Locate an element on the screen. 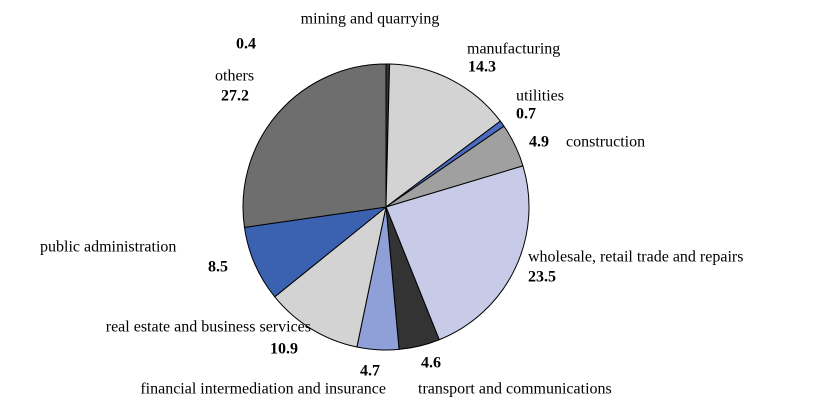 The image size is (825, 403). value-label: 0.7 is located at coordinates (526, 114).